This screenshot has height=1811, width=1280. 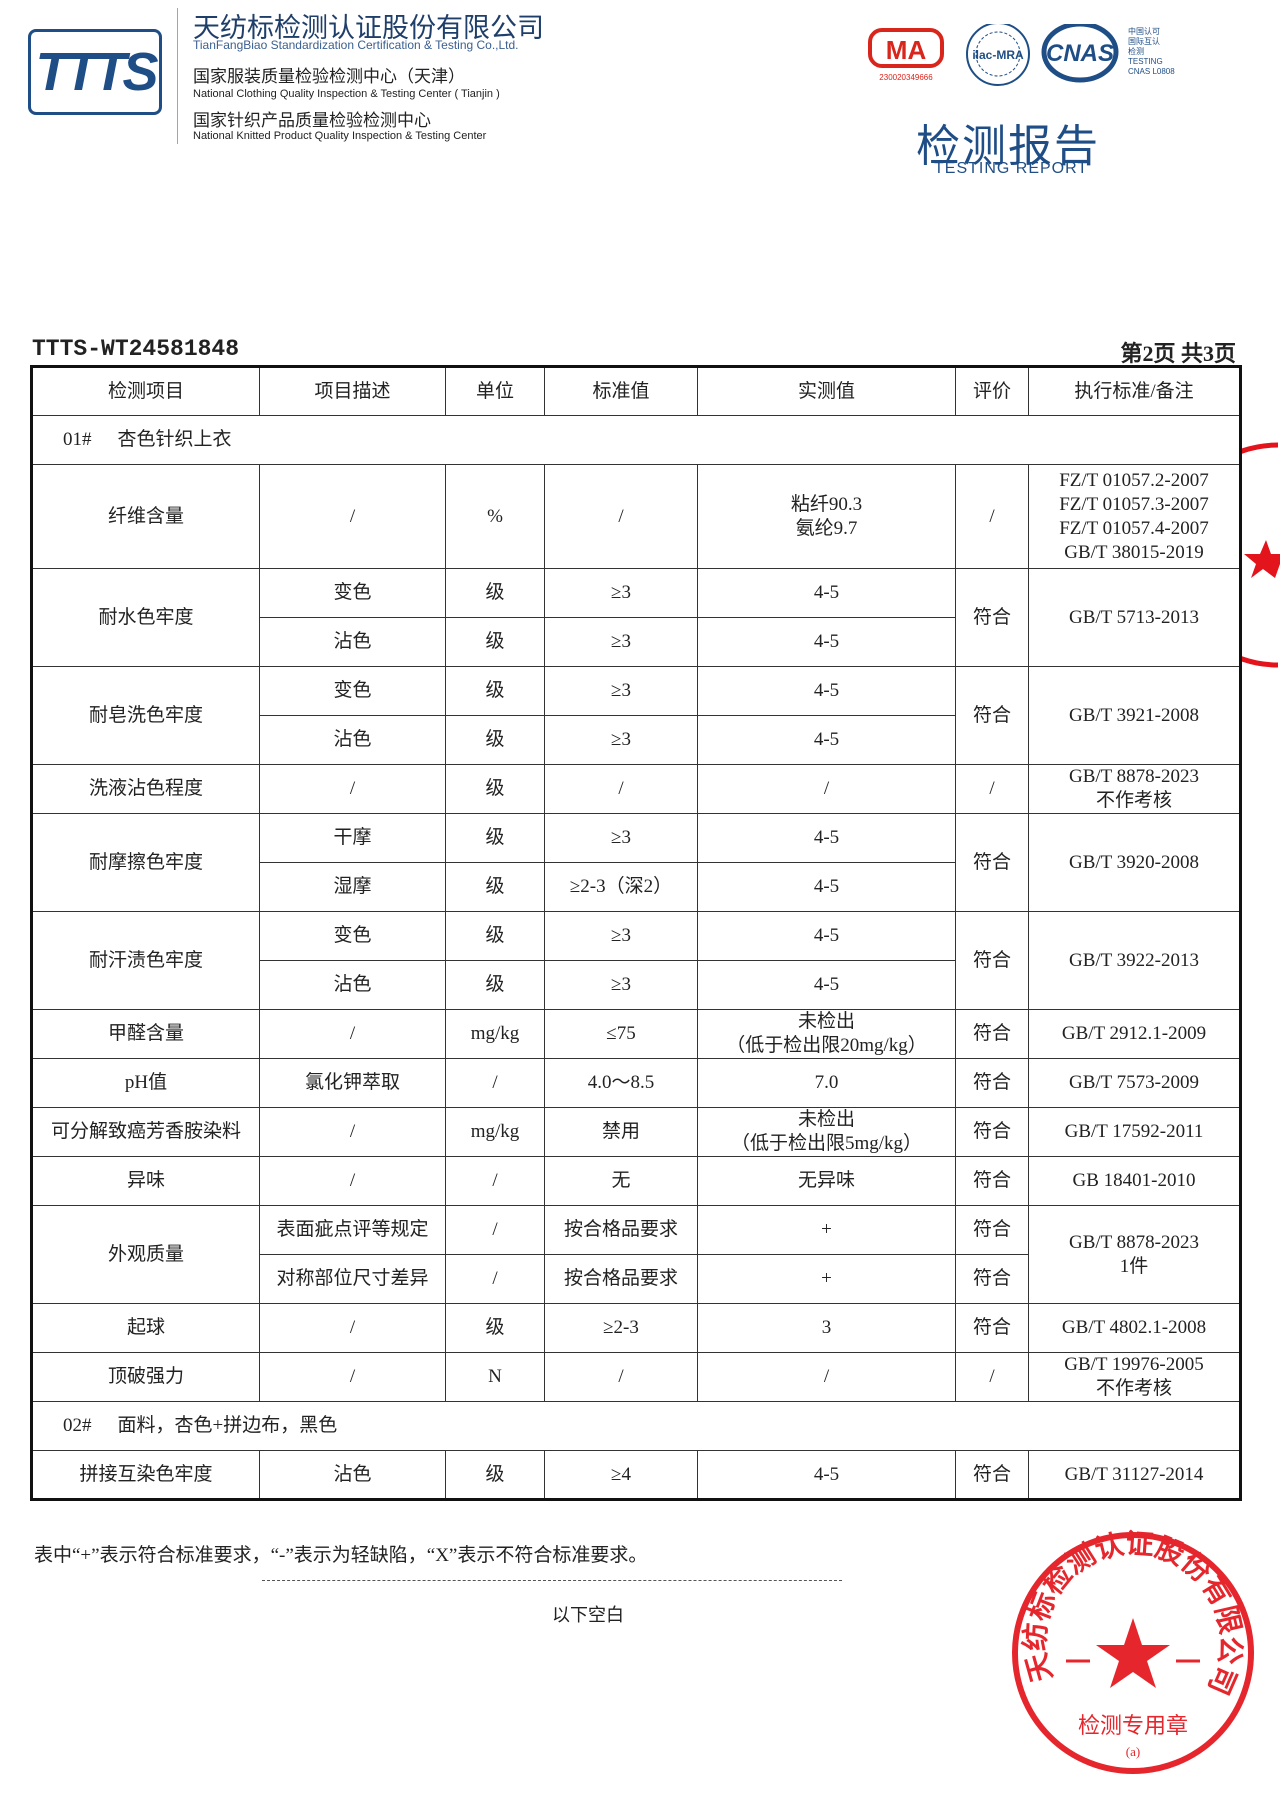 What do you see at coordinates (621, 1034) in the screenshot?
I see `standard-value: ≤75` at bounding box center [621, 1034].